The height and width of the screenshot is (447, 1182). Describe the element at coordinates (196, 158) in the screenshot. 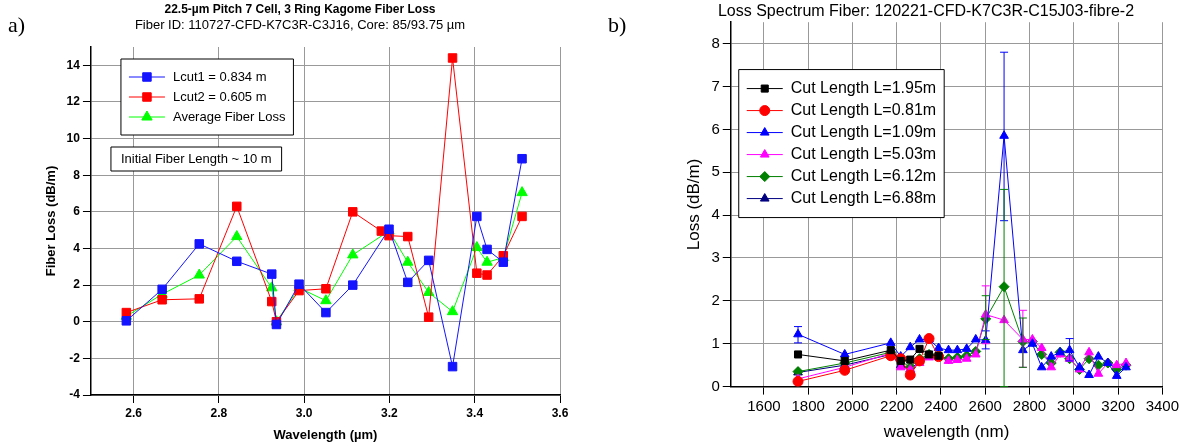

I see `annotation: Initial Fiber Length ~ 10 m` at that location.